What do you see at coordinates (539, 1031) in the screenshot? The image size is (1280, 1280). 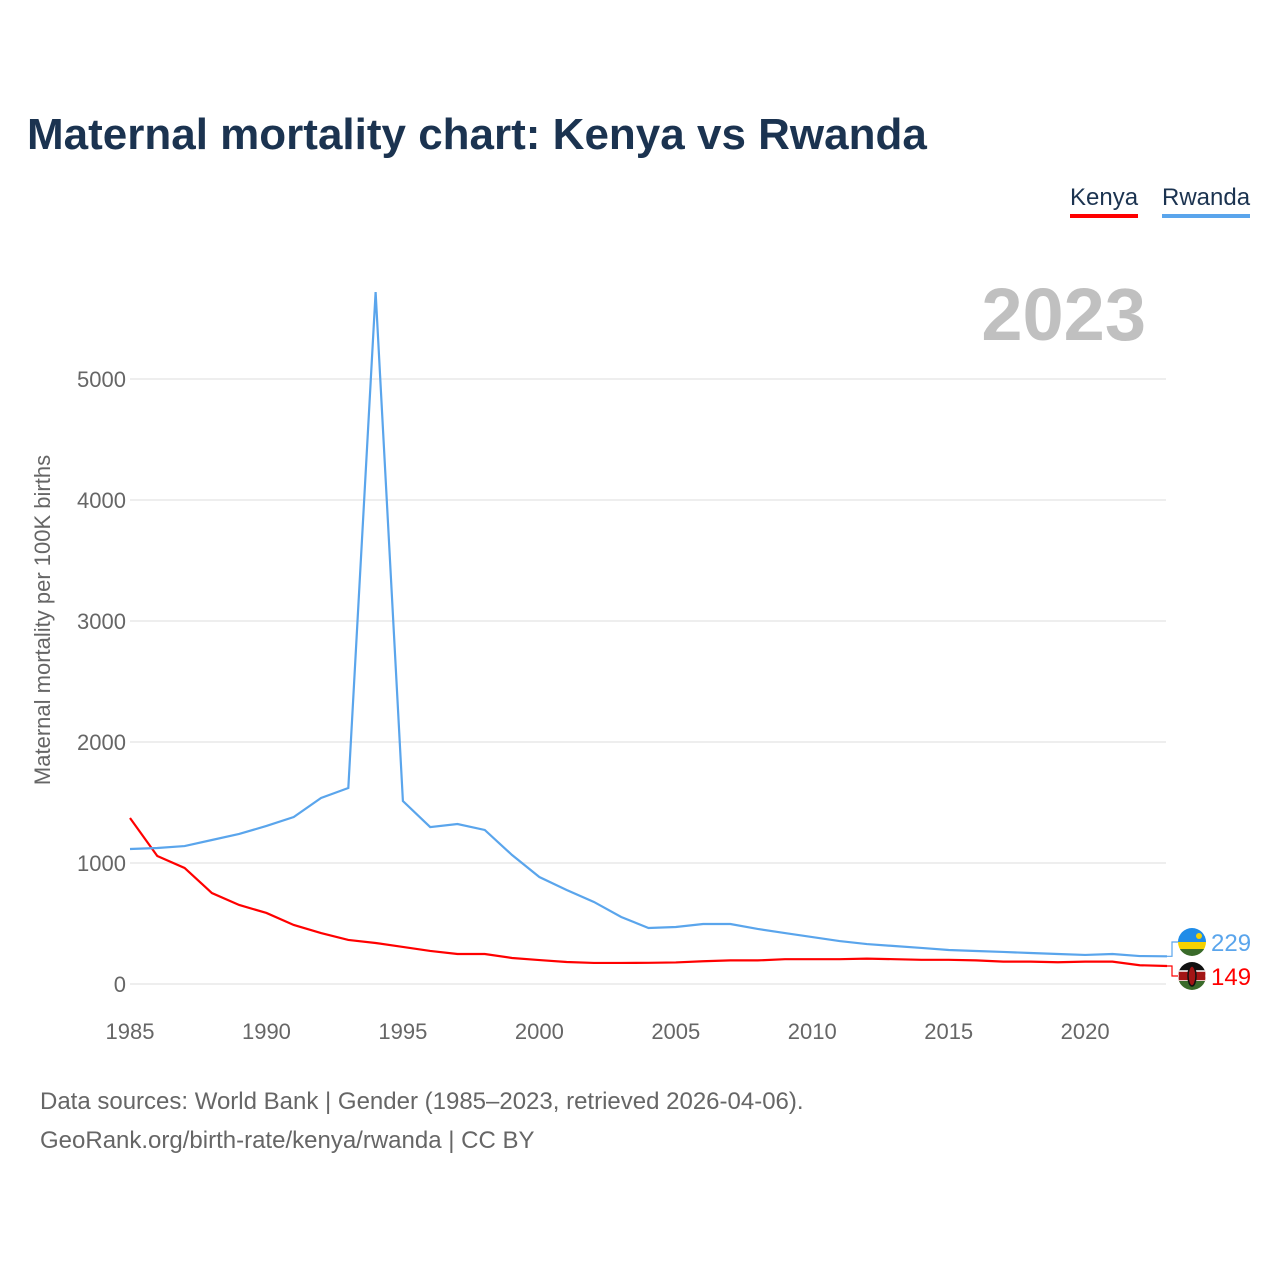 I see `x-tick-label: 2000` at bounding box center [539, 1031].